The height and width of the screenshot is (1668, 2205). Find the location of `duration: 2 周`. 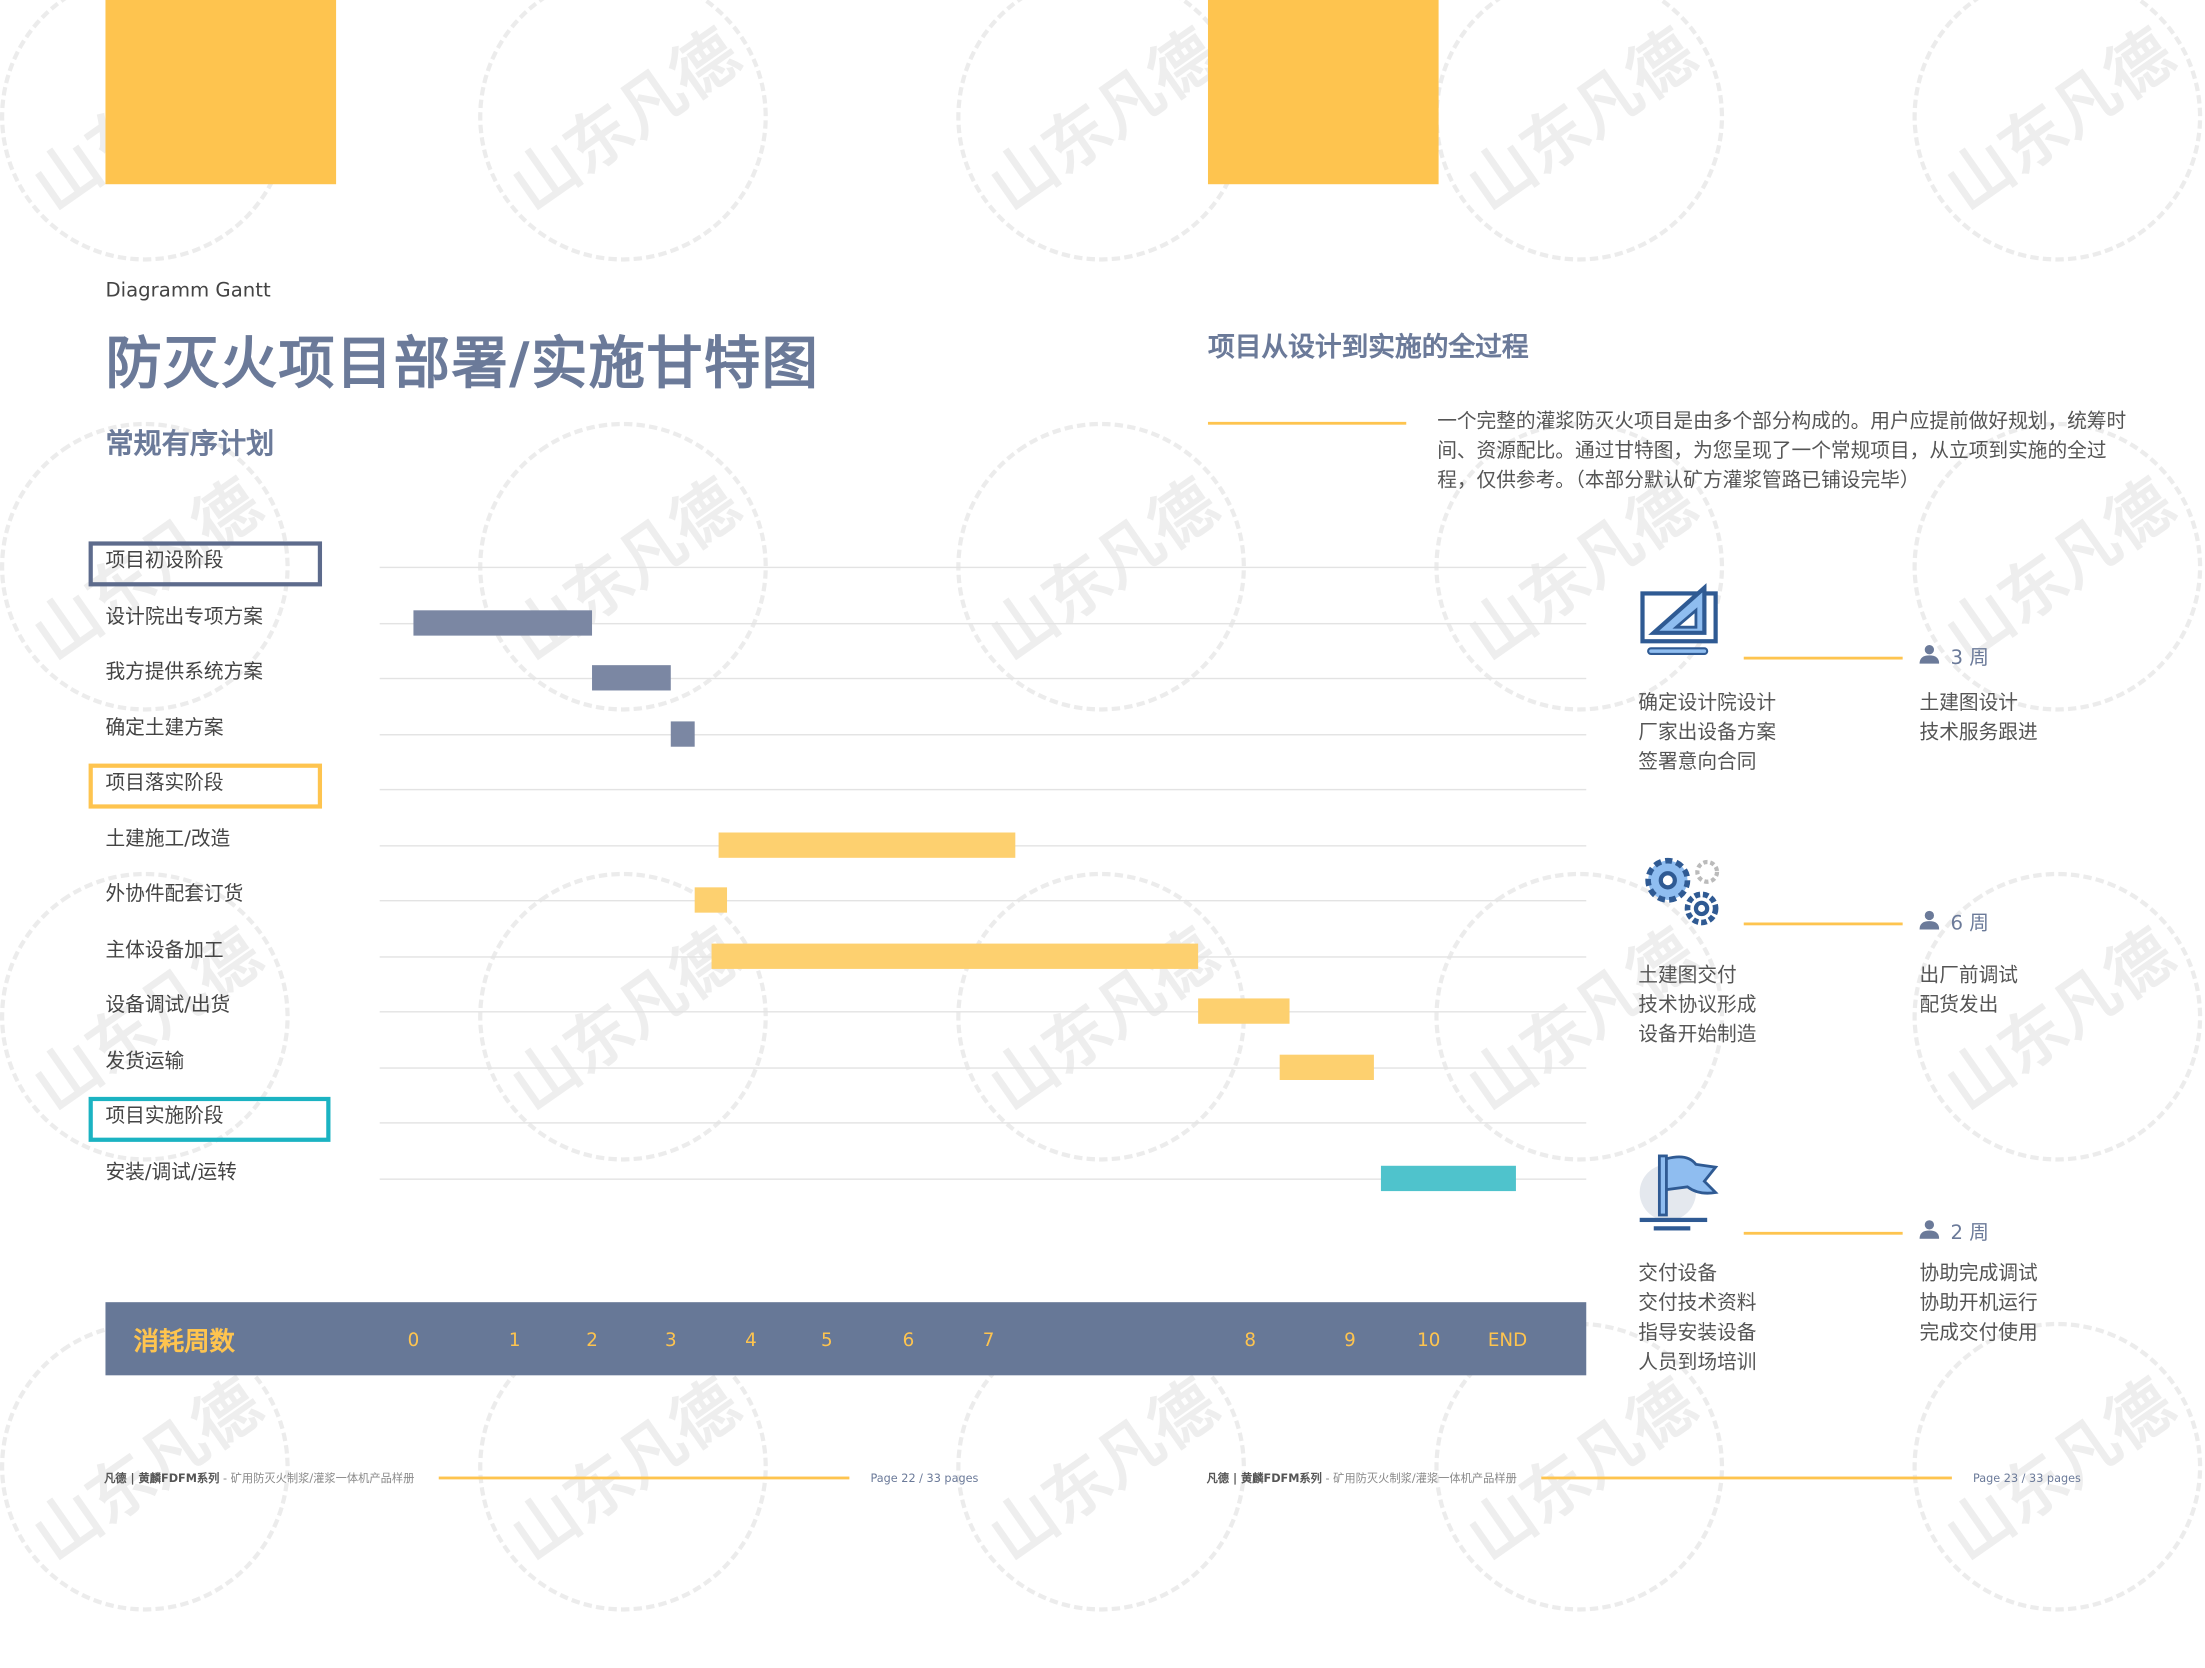

duration: 2 周 is located at coordinates (1954, 1232).